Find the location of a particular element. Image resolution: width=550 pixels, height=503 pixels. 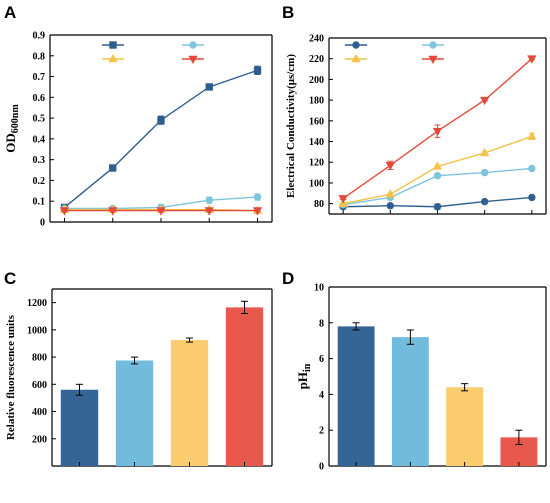

bar-2mic is located at coordinates (244, 386).